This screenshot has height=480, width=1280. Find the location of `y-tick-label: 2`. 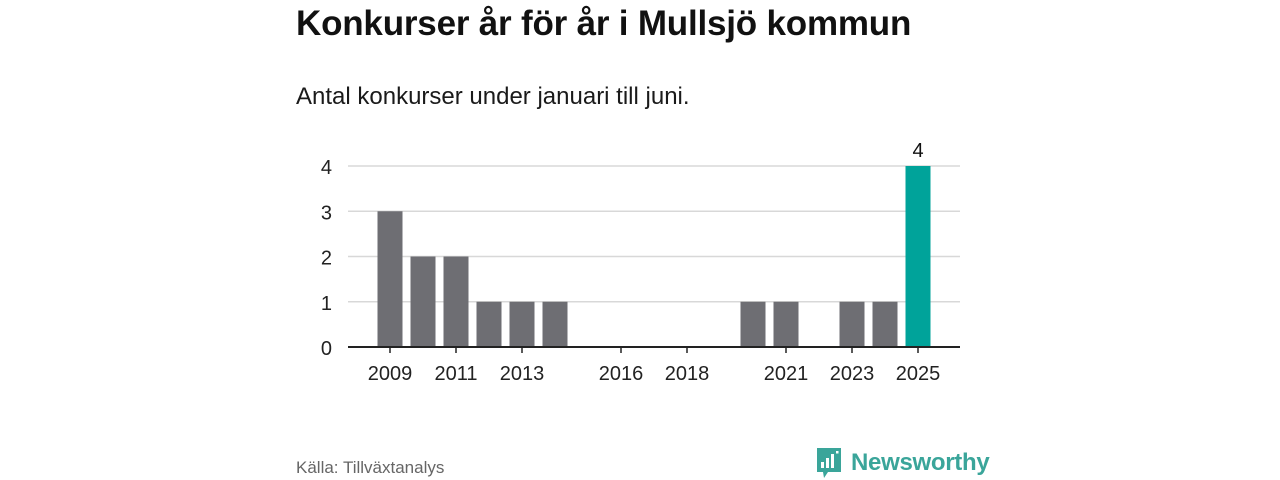

y-tick-label: 2 is located at coordinates (326, 259).